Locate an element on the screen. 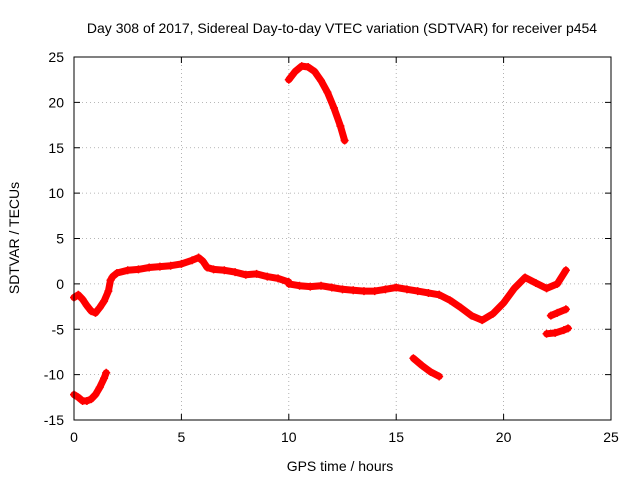  y-tick-label: -10 is located at coordinates (54, 375).